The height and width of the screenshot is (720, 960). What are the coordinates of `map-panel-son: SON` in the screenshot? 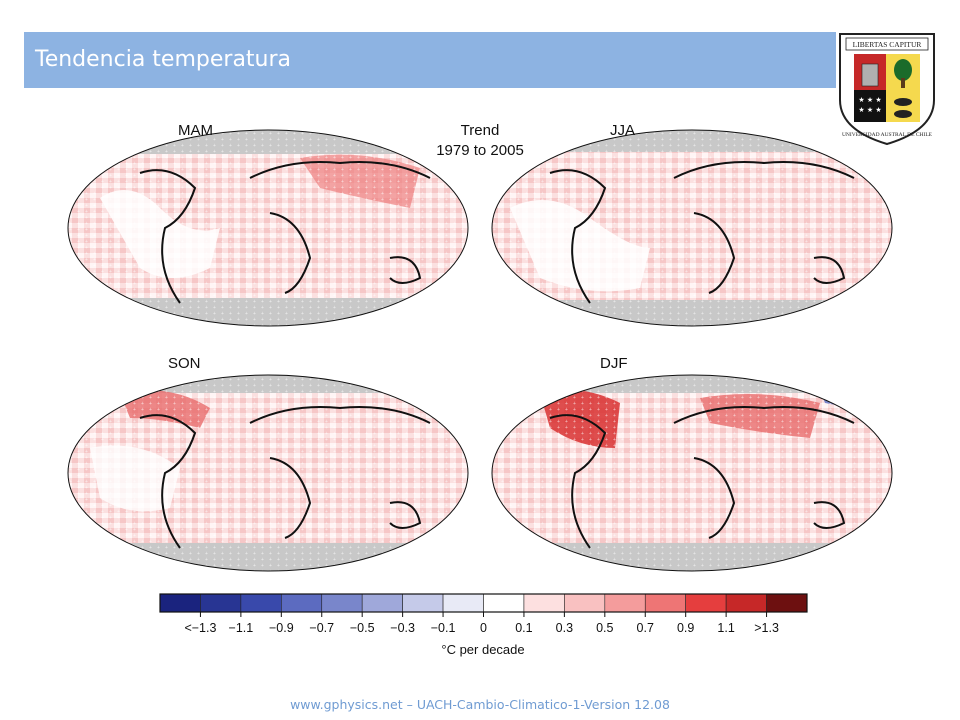 It's located at (268, 463).